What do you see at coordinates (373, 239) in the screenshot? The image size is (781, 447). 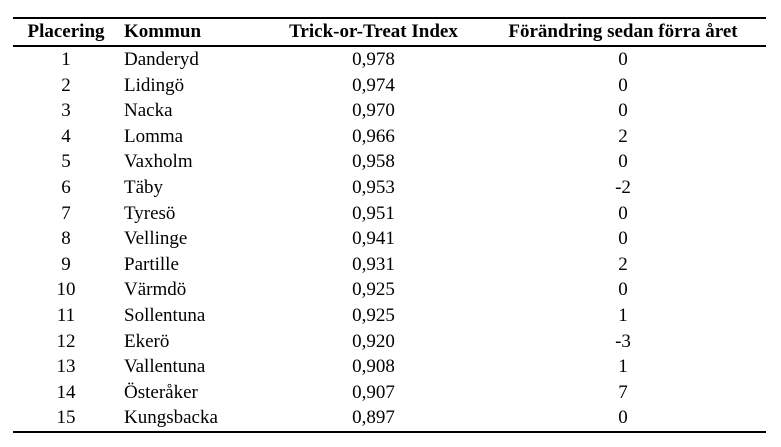 I see `cell-index: 0,941` at bounding box center [373, 239].